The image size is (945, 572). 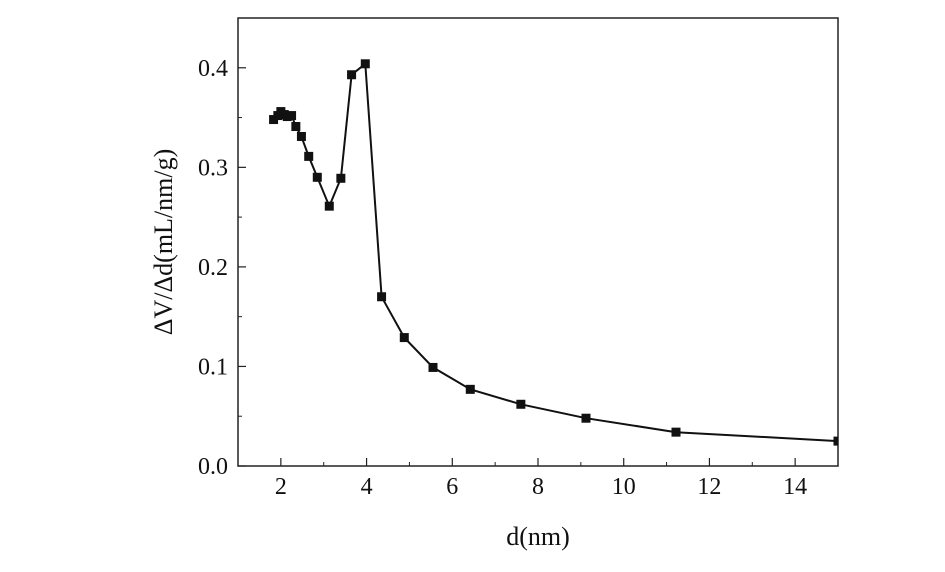 What do you see at coordinates (213, 69) in the screenshot?
I see `y-tick-label: 0.4` at bounding box center [213, 69].